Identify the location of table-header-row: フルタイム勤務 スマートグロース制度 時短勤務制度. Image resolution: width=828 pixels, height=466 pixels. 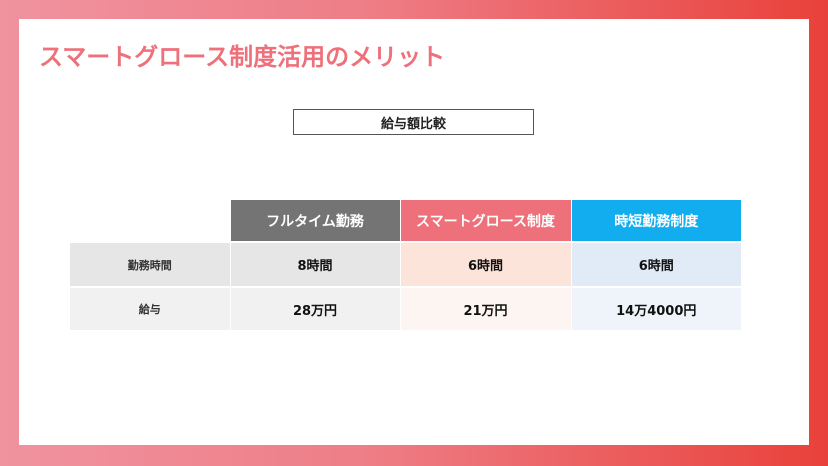
(405, 221).